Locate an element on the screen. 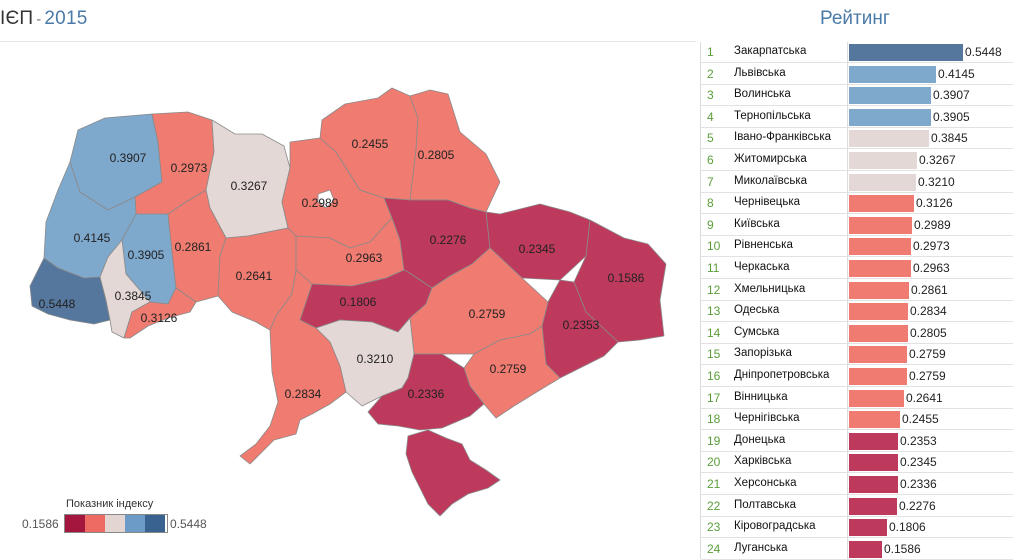 The image size is (1013, 560). table-row: 7 Миколаївська 0.3210 is located at coordinates (857, 182).